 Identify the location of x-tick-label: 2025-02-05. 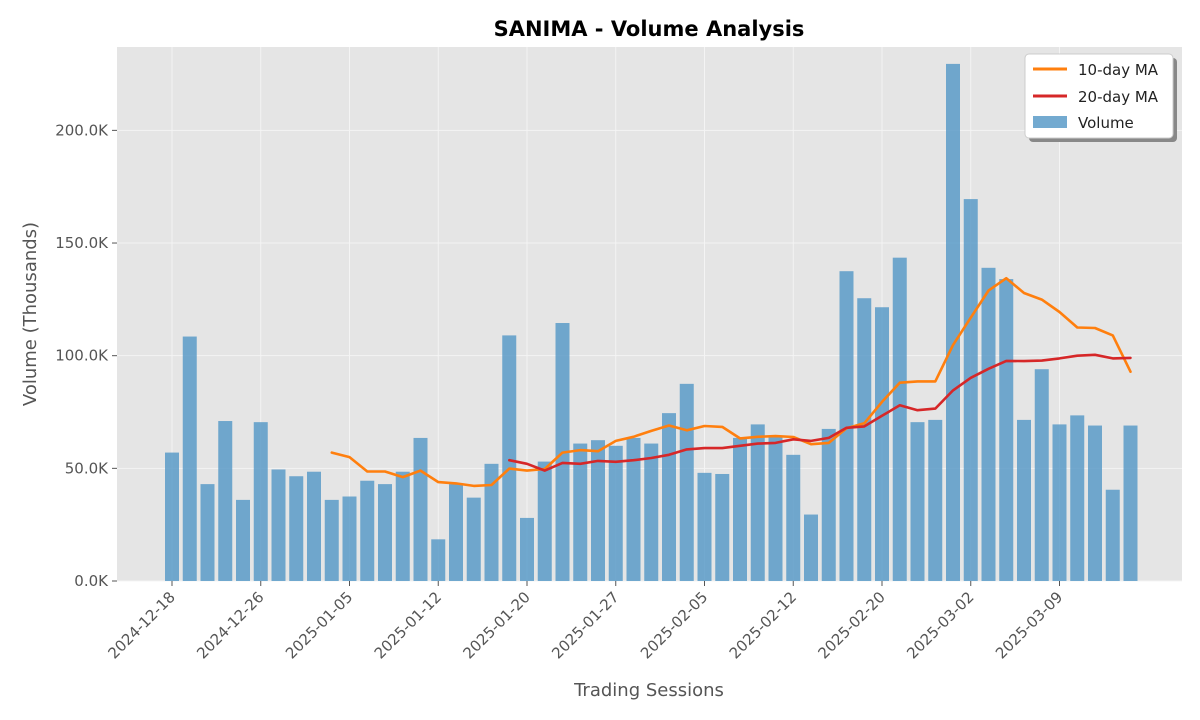
(674, 625).